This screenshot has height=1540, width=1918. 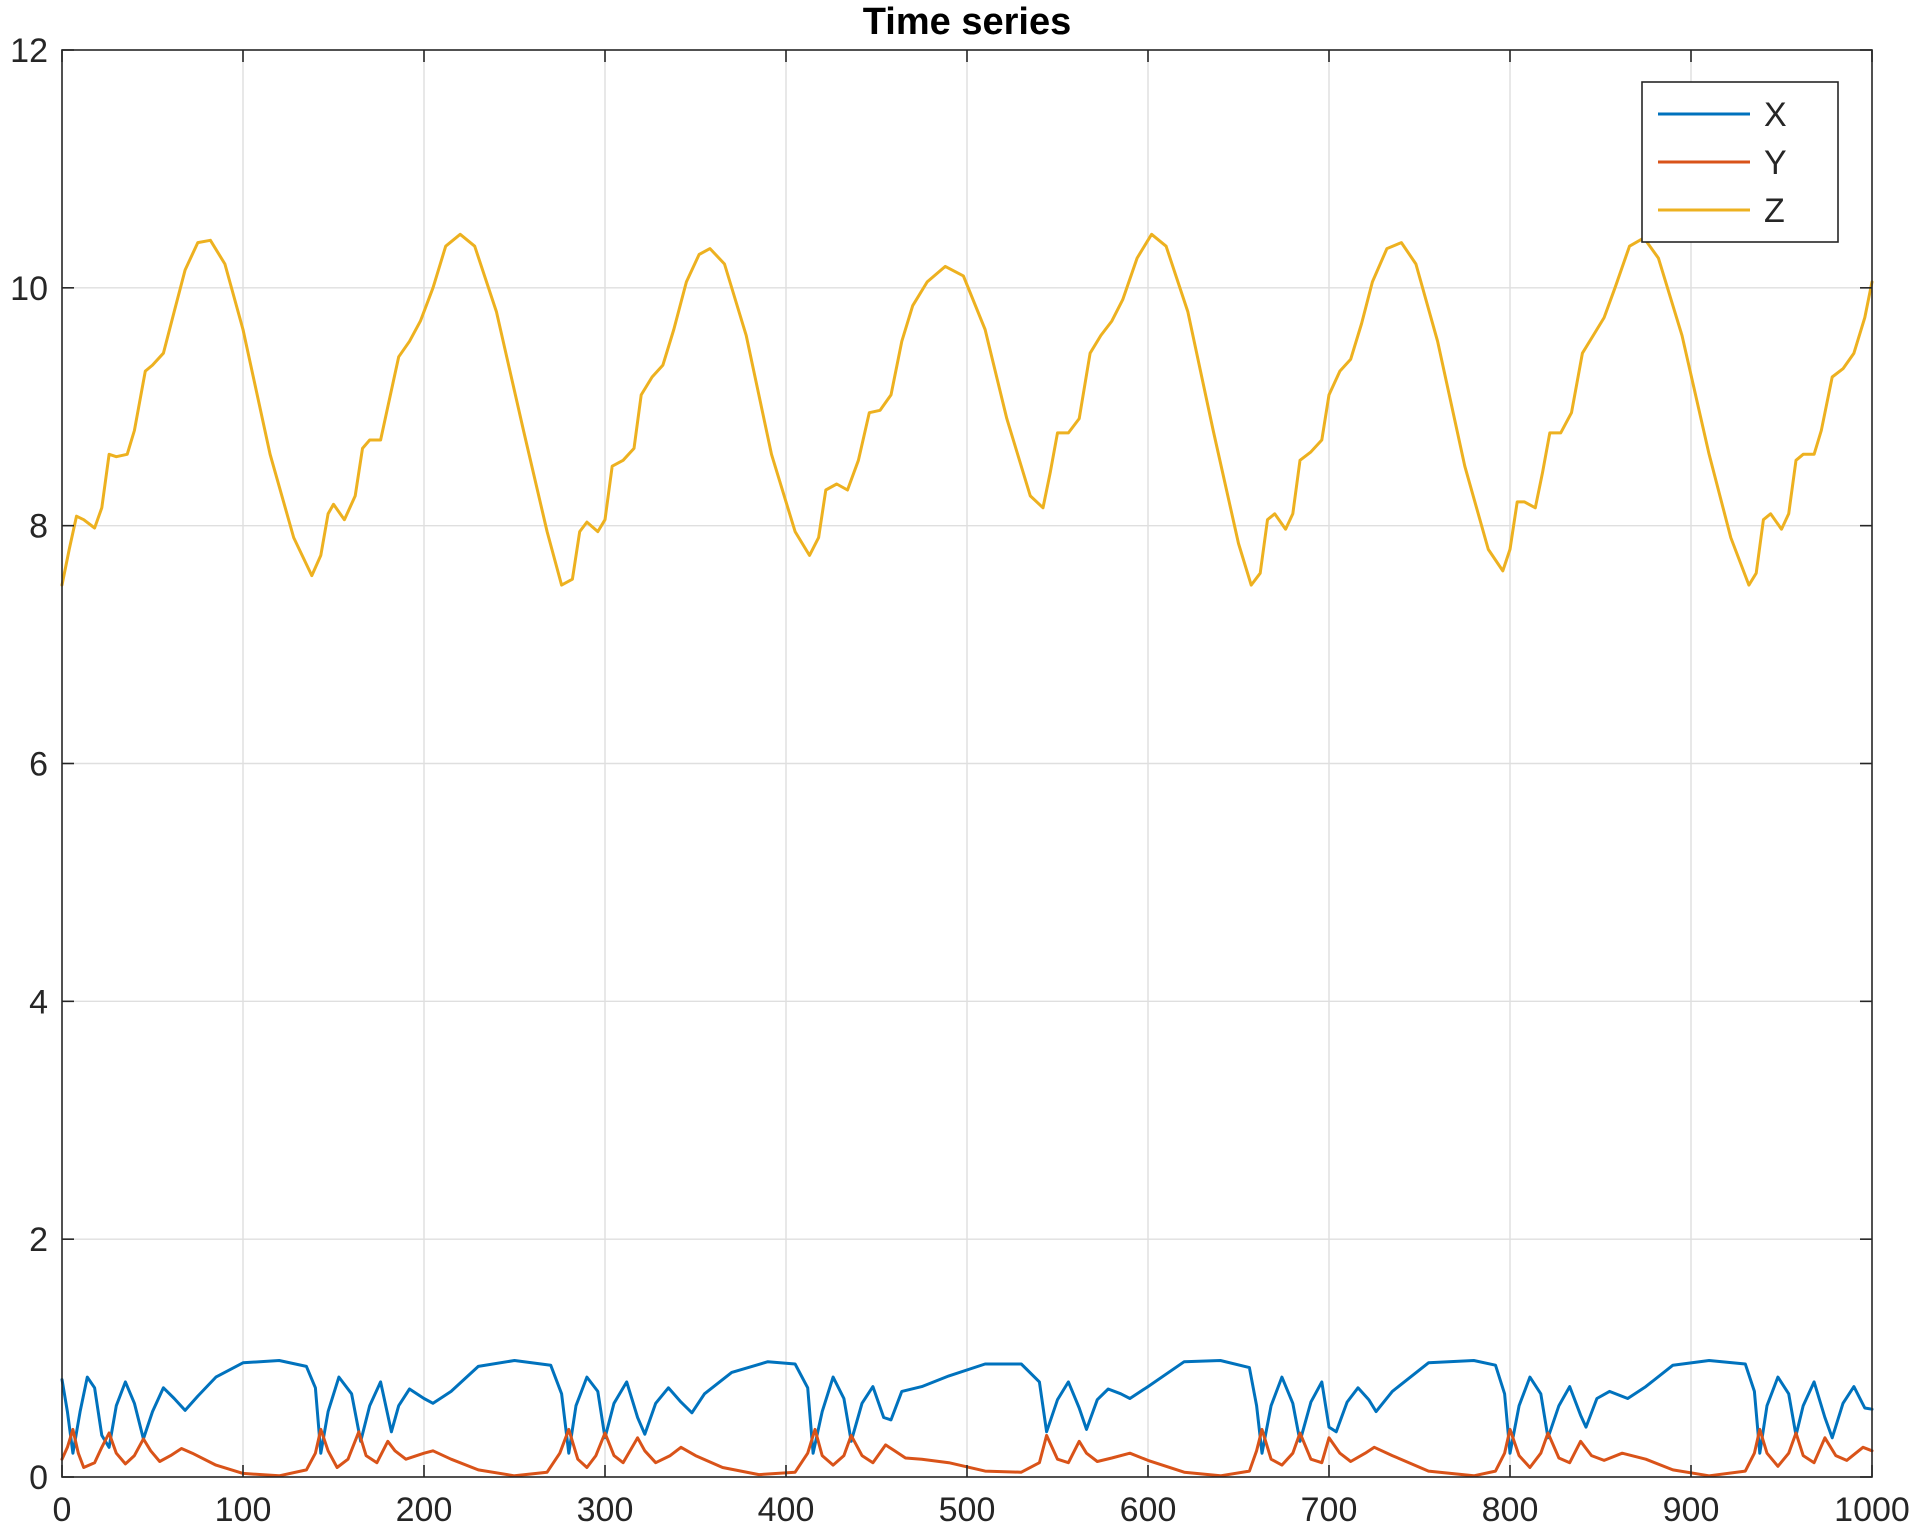 What do you see at coordinates (1872, 1510) in the screenshot?
I see `x-tick-label: 1000` at bounding box center [1872, 1510].